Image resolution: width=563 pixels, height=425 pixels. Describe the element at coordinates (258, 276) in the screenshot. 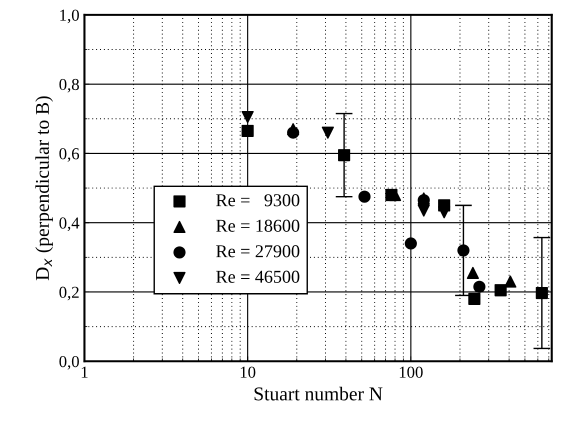

I see `legend-label: Re = 46500` at that location.